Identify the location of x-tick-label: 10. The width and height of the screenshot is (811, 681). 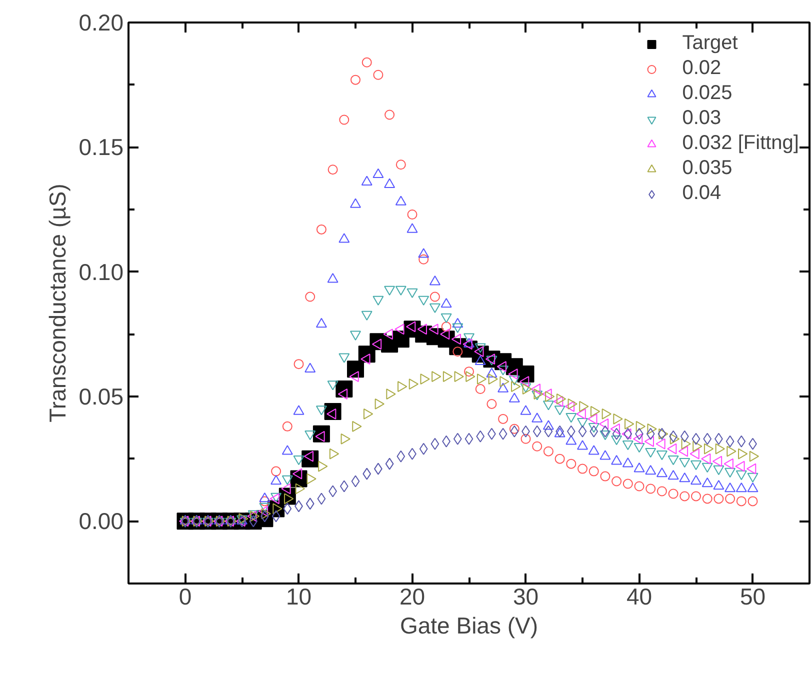
(299, 597).